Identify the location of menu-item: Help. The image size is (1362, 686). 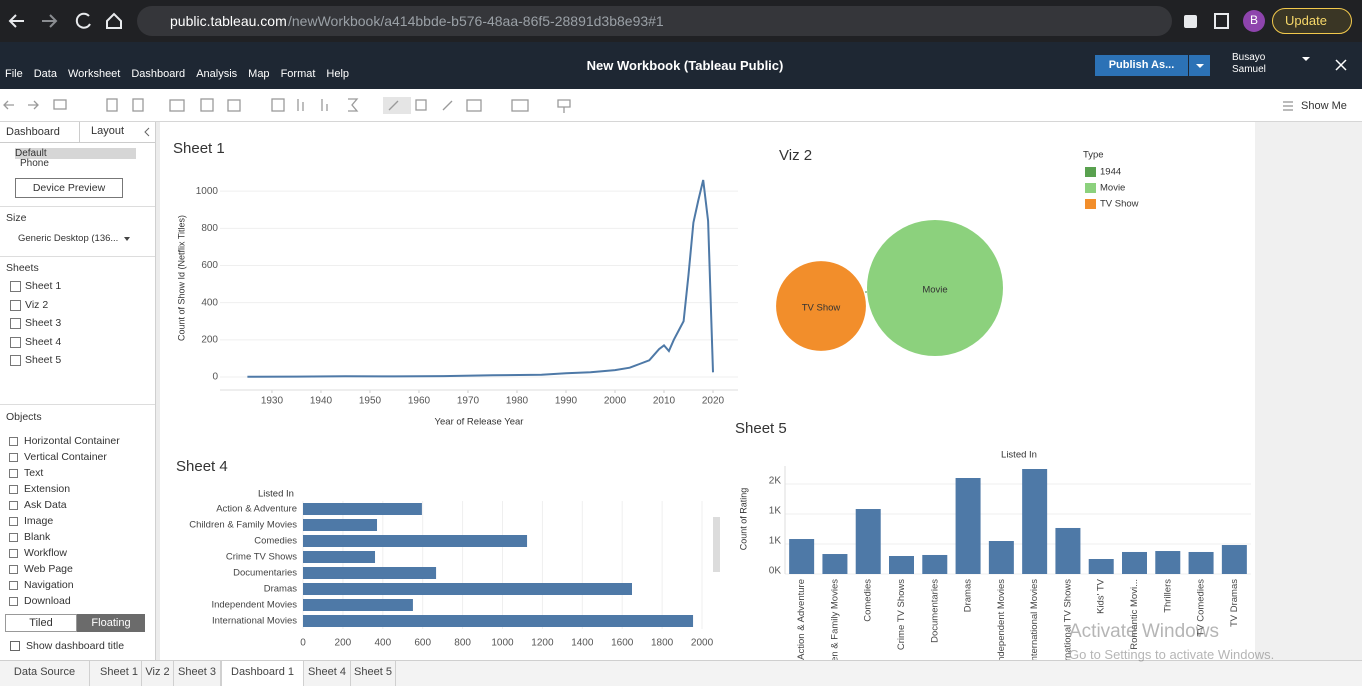
(338, 74).